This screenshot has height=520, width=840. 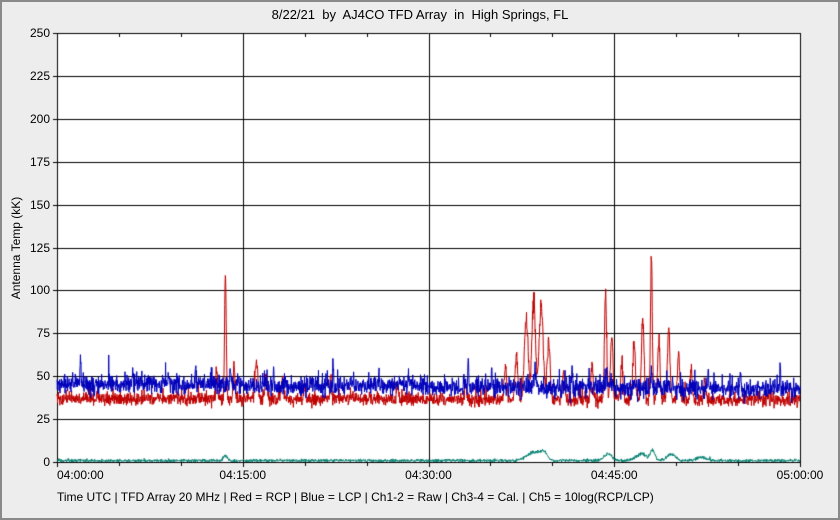 What do you see at coordinates (39, 118) in the screenshot?
I see `y-tick-label: 200` at bounding box center [39, 118].